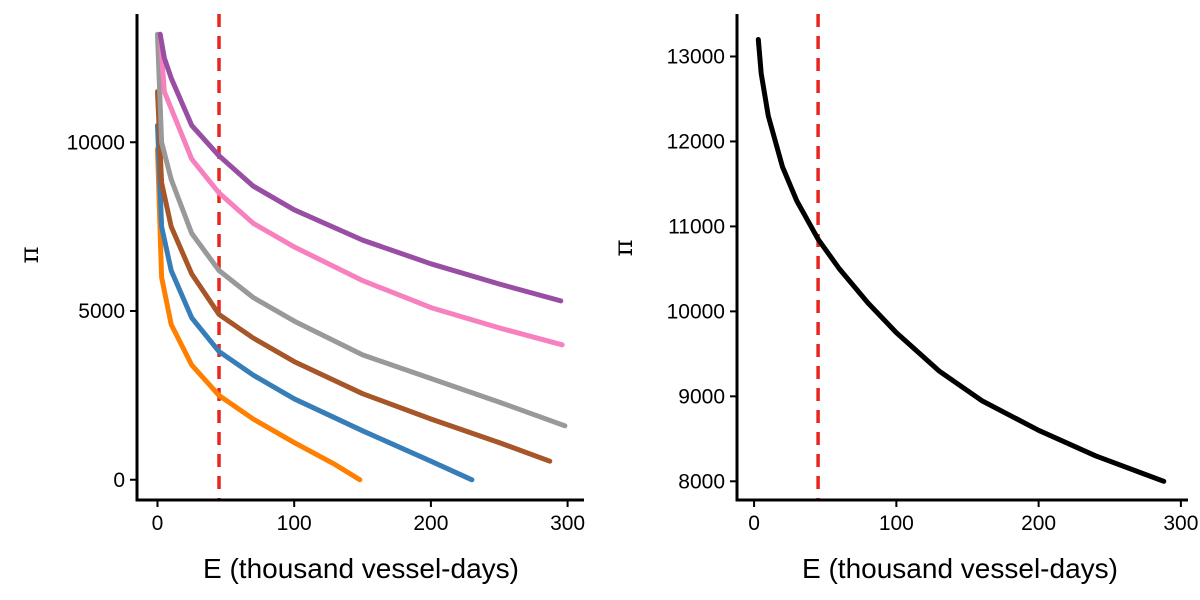  Describe the element at coordinates (567, 523) in the screenshot. I see `left-x-tick-label: 300` at that location.